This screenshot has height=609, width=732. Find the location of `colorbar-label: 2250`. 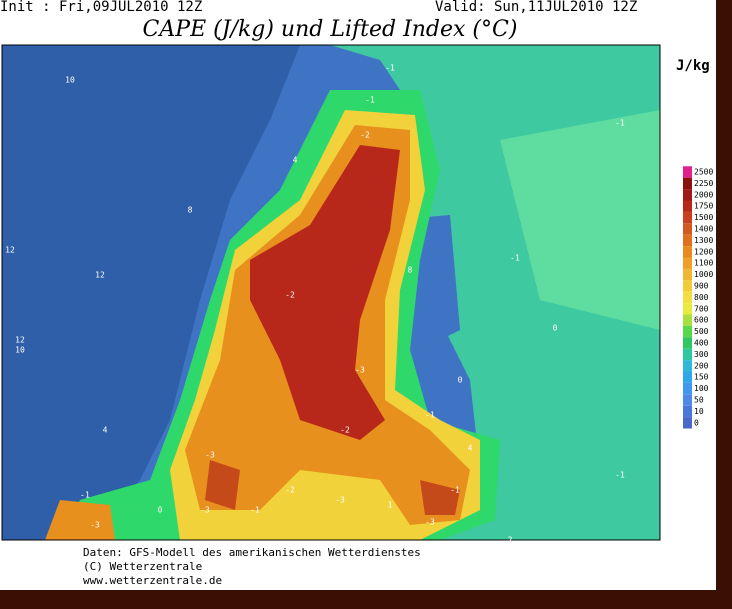

colorbar-label: 2250 is located at coordinates (703, 183).